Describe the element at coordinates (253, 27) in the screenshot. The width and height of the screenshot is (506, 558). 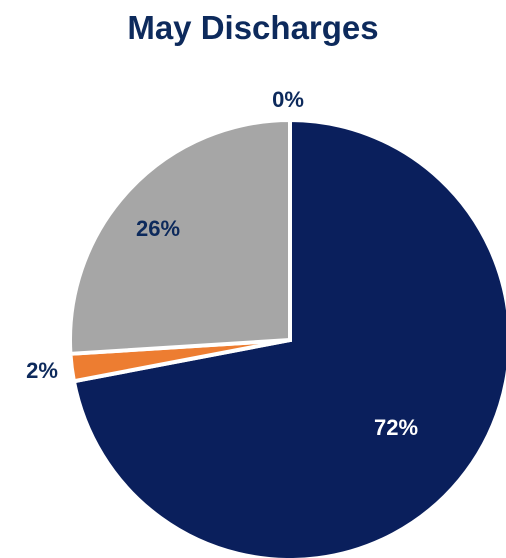
I see `chart-title: May Discharges` at that location.